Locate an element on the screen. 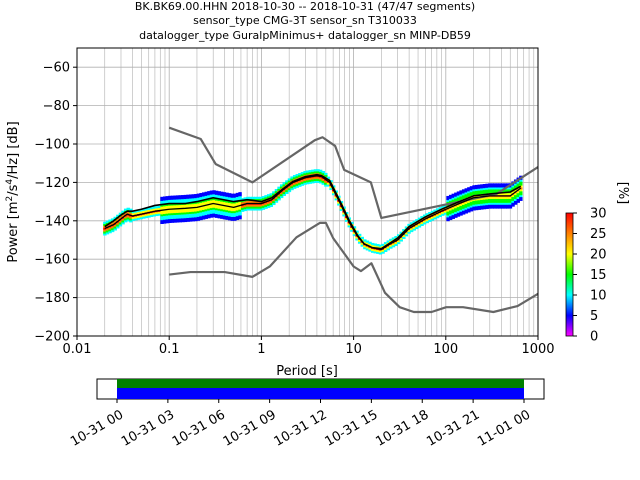 The height and width of the screenshot is (480, 640). colorbar-gradient is located at coordinates (569, 274).